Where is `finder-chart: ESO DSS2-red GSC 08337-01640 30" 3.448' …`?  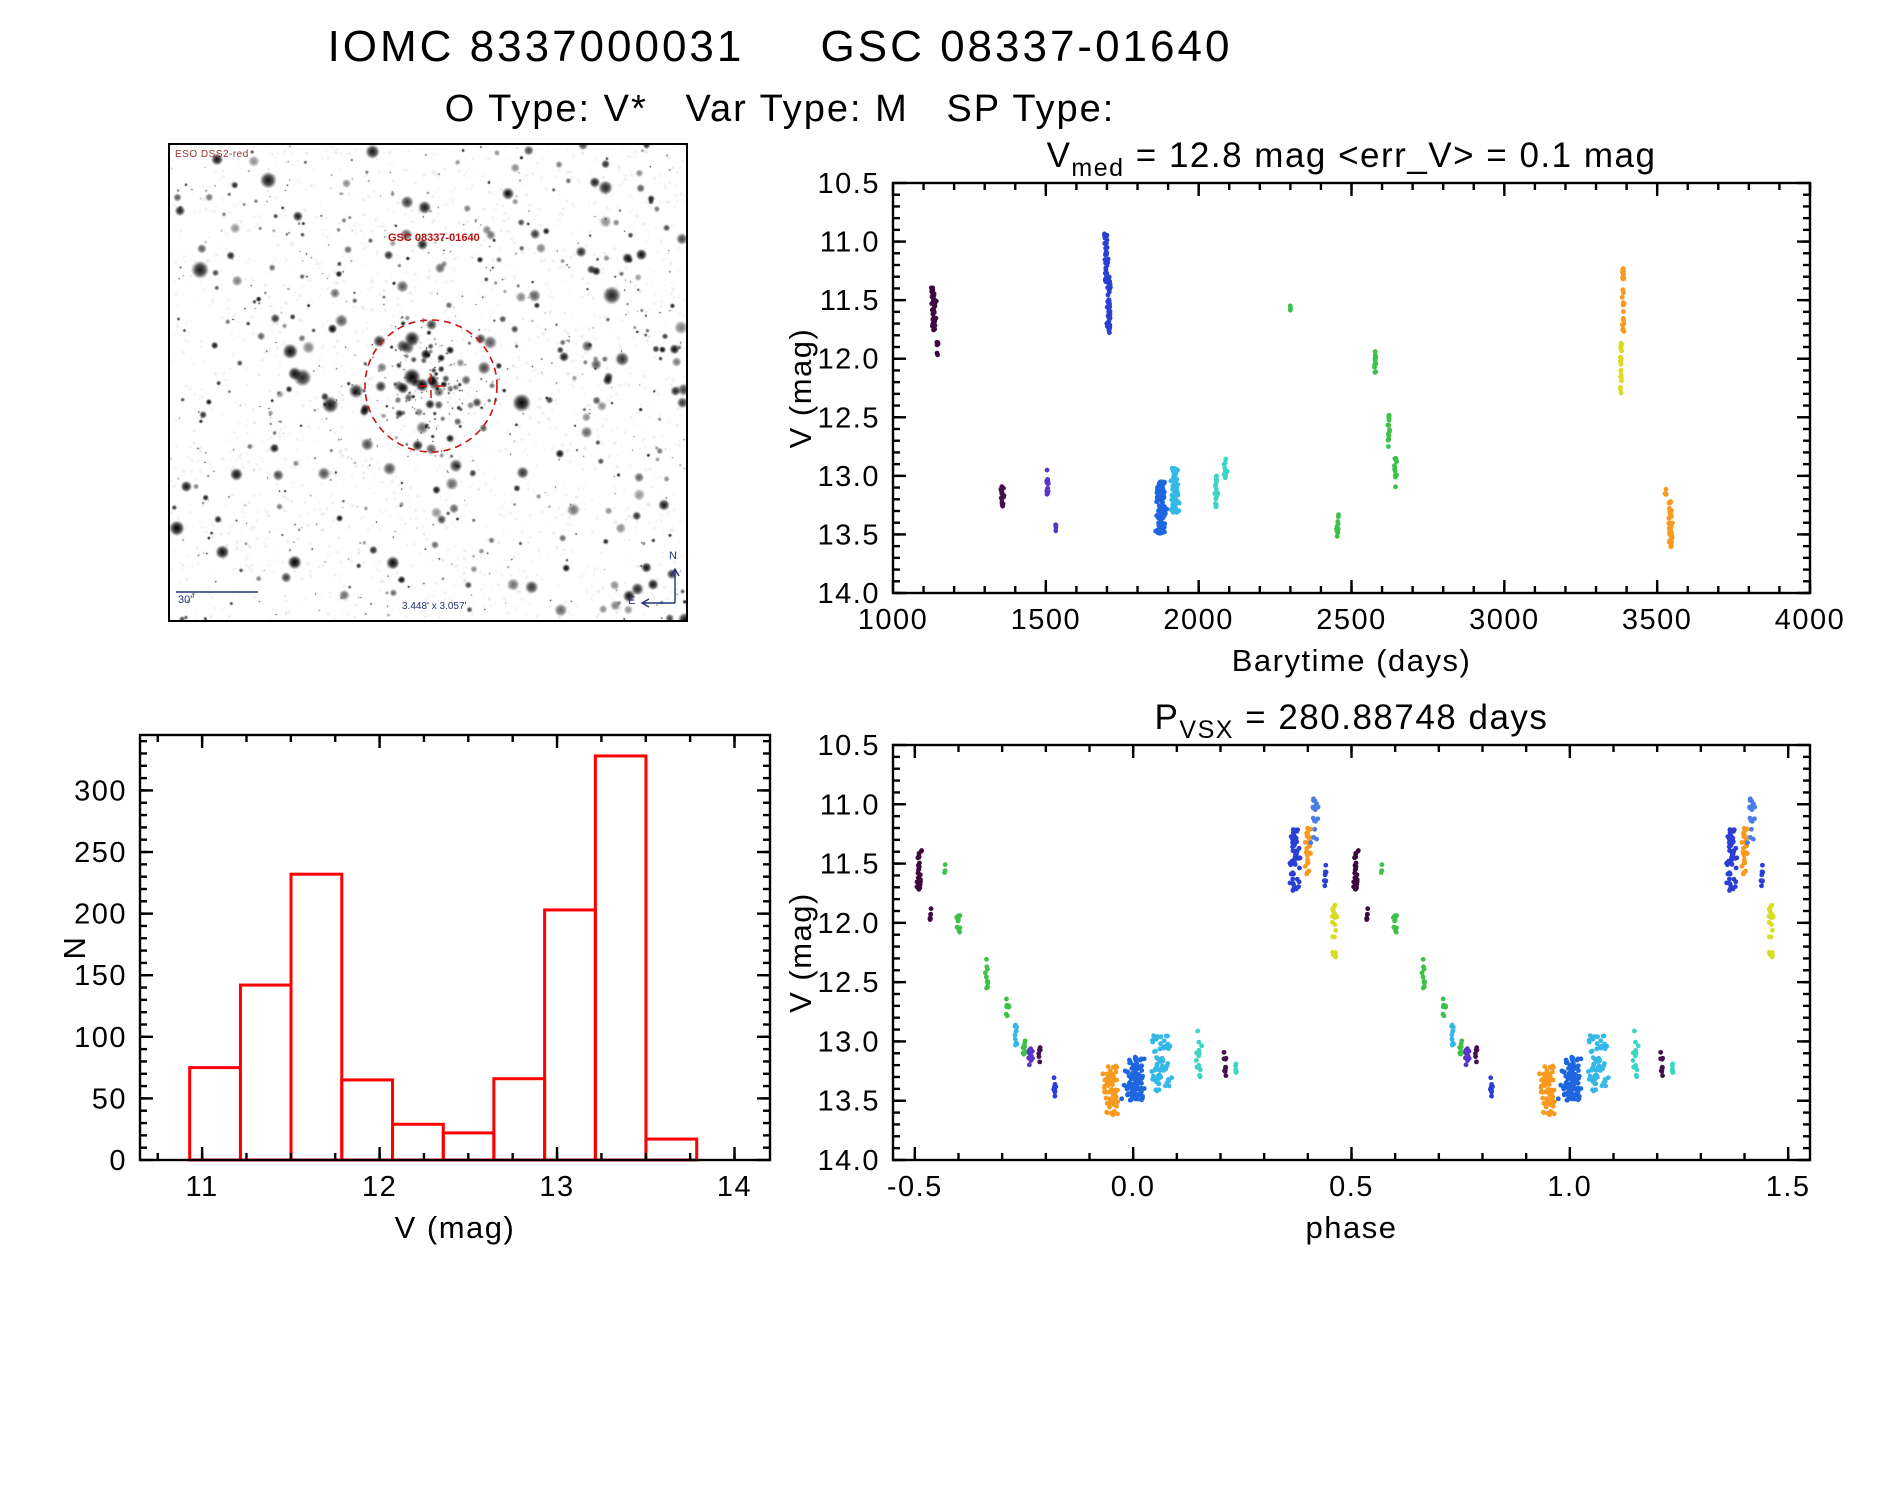 finder-chart: ESO DSS2-red GSC 08337-01640 30" 3.448' … is located at coordinates (428, 382).